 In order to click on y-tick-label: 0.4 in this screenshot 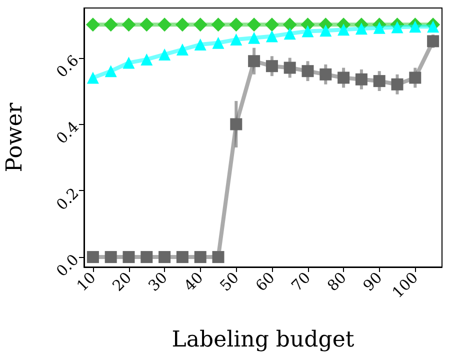, I will do `click(67, 133)`.